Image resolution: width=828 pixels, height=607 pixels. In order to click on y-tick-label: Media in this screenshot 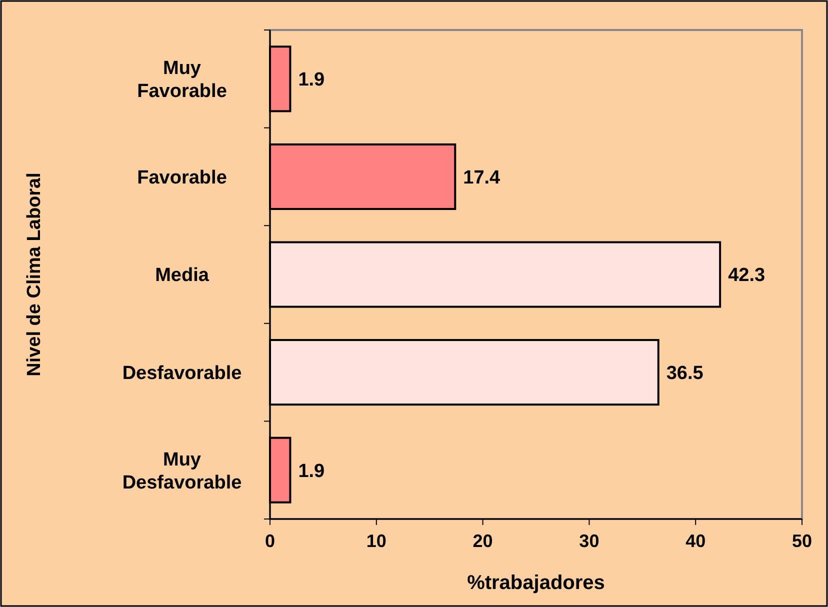, I will do `click(182, 275)`.